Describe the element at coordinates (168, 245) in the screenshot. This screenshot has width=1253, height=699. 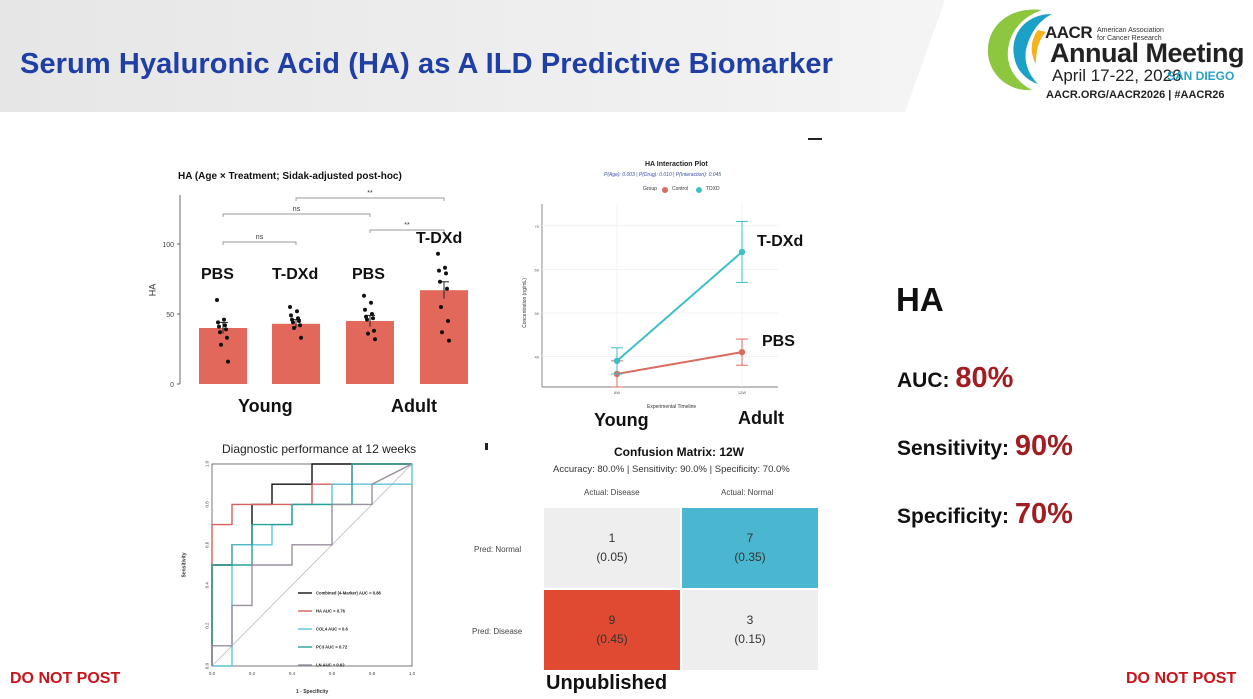
I see `bar-y-tick-label: 100` at that location.